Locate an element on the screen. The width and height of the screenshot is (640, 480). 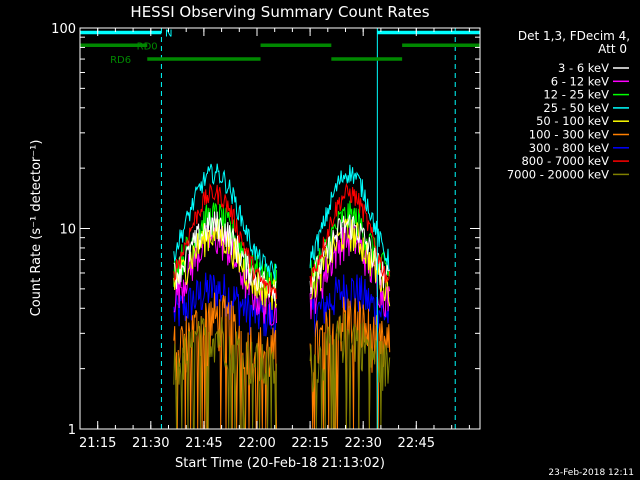
legend-label-3: 25 - 50 keV is located at coordinates (576, 108).